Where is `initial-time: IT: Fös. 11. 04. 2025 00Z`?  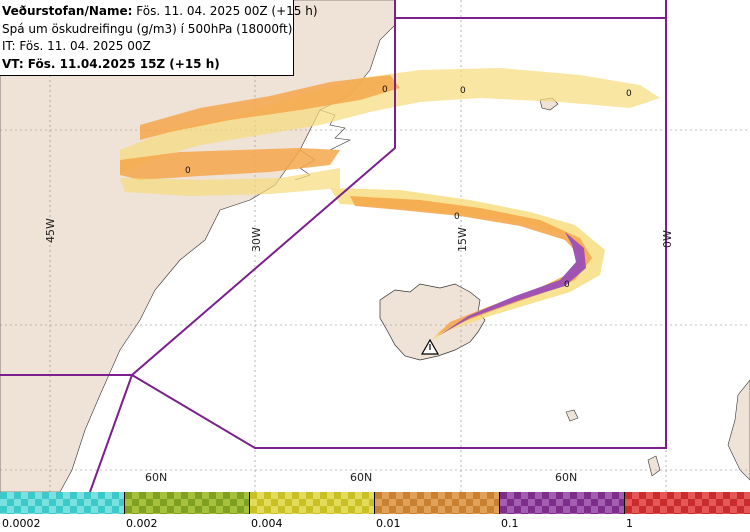 initial-time: IT: Fös. 11. 04. 2025 00Z is located at coordinates (76, 46).